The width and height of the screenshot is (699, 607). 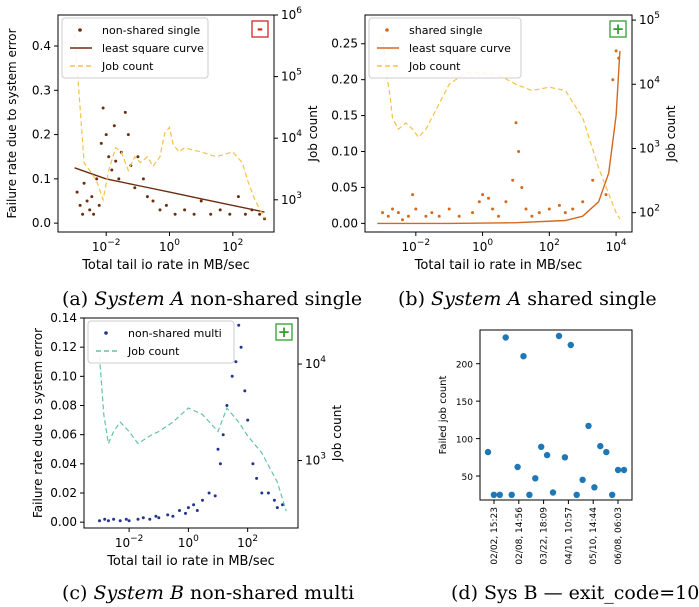 What do you see at coordinates (153, 48) in the screenshot?
I see `legend-label-a-1: least square curve` at bounding box center [153, 48].